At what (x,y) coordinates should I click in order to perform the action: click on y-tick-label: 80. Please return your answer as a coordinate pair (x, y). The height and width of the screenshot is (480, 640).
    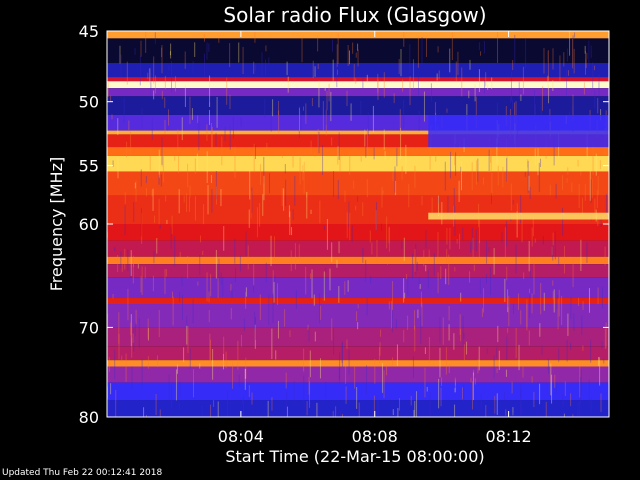
    Looking at the image, I should click on (89, 417).